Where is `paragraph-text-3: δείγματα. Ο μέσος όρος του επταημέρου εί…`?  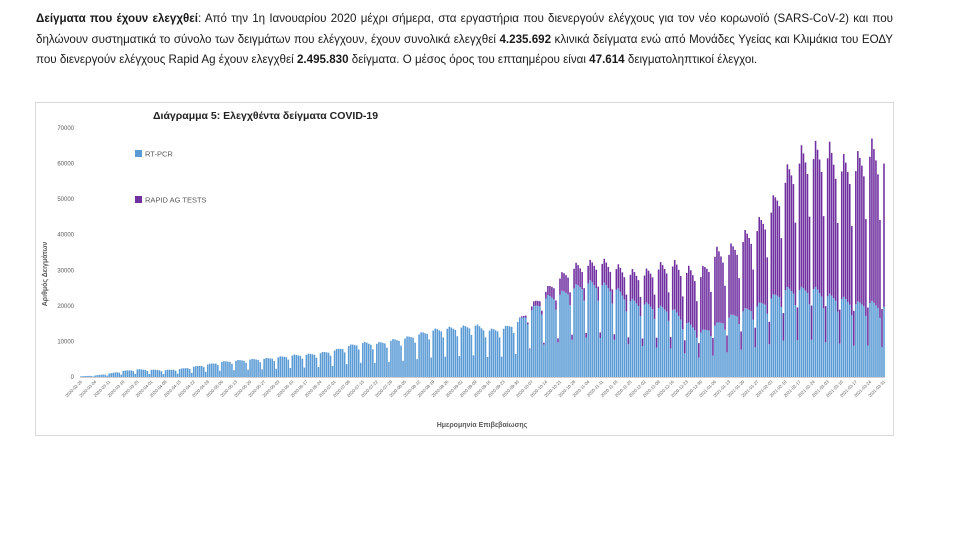
paragraph-text-3: δείγματα. Ο μέσος όρος του επταημέρου εί… is located at coordinates (469, 59).